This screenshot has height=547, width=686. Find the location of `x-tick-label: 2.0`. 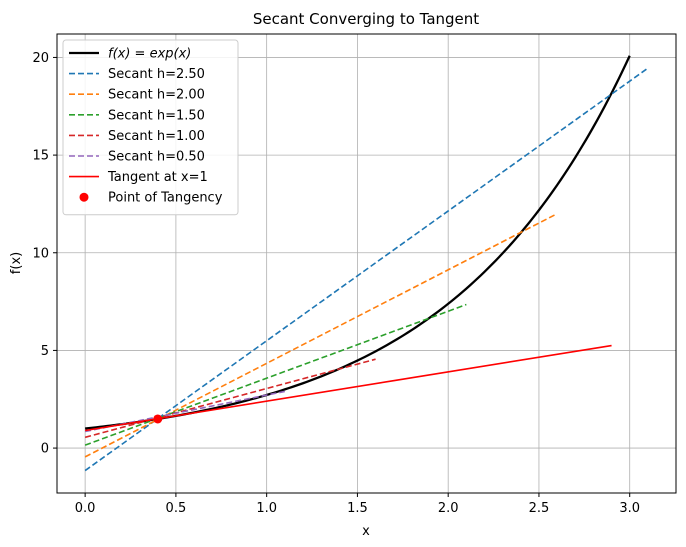

x-tick-label: 2.0 is located at coordinates (448, 508).